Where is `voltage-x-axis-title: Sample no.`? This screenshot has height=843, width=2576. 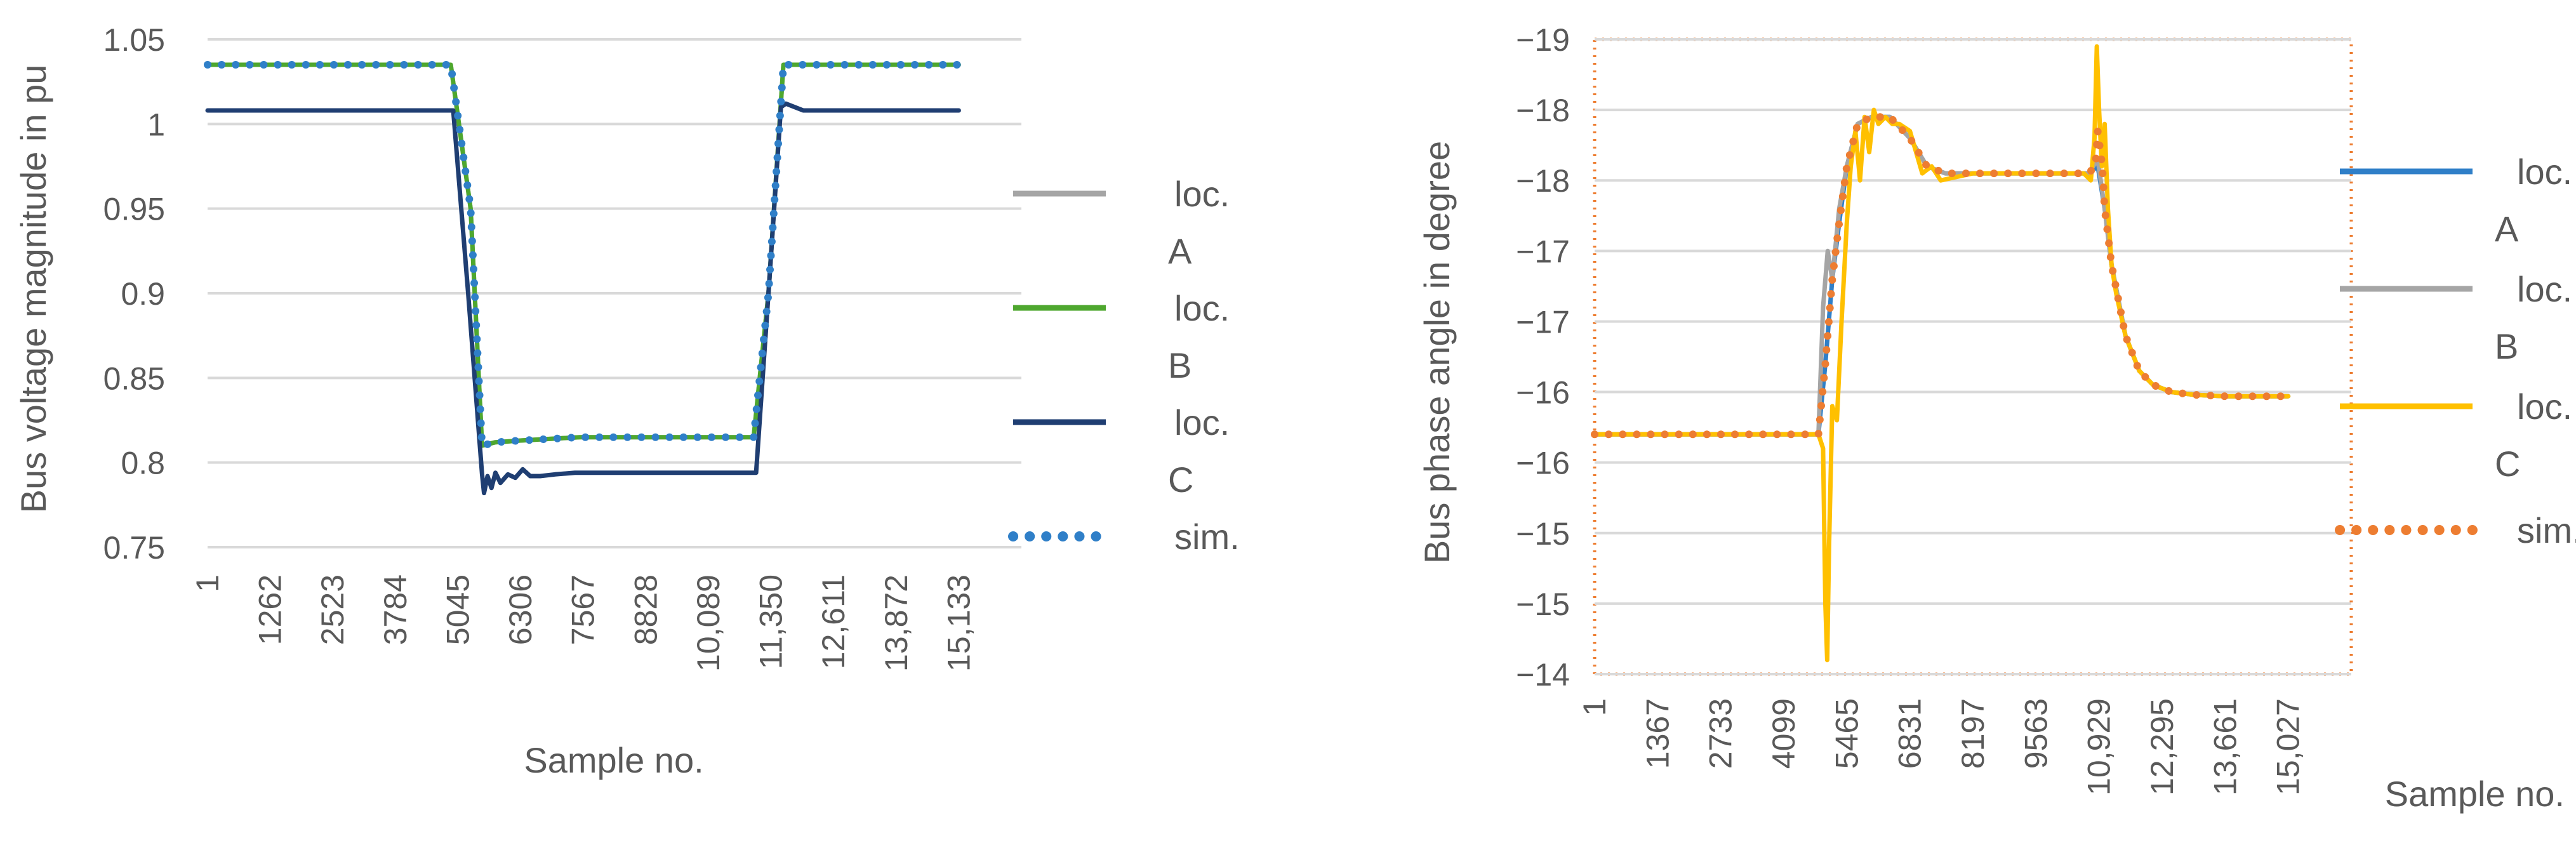
voltage-x-axis-title: Sample no. is located at coordinates (613, 760).